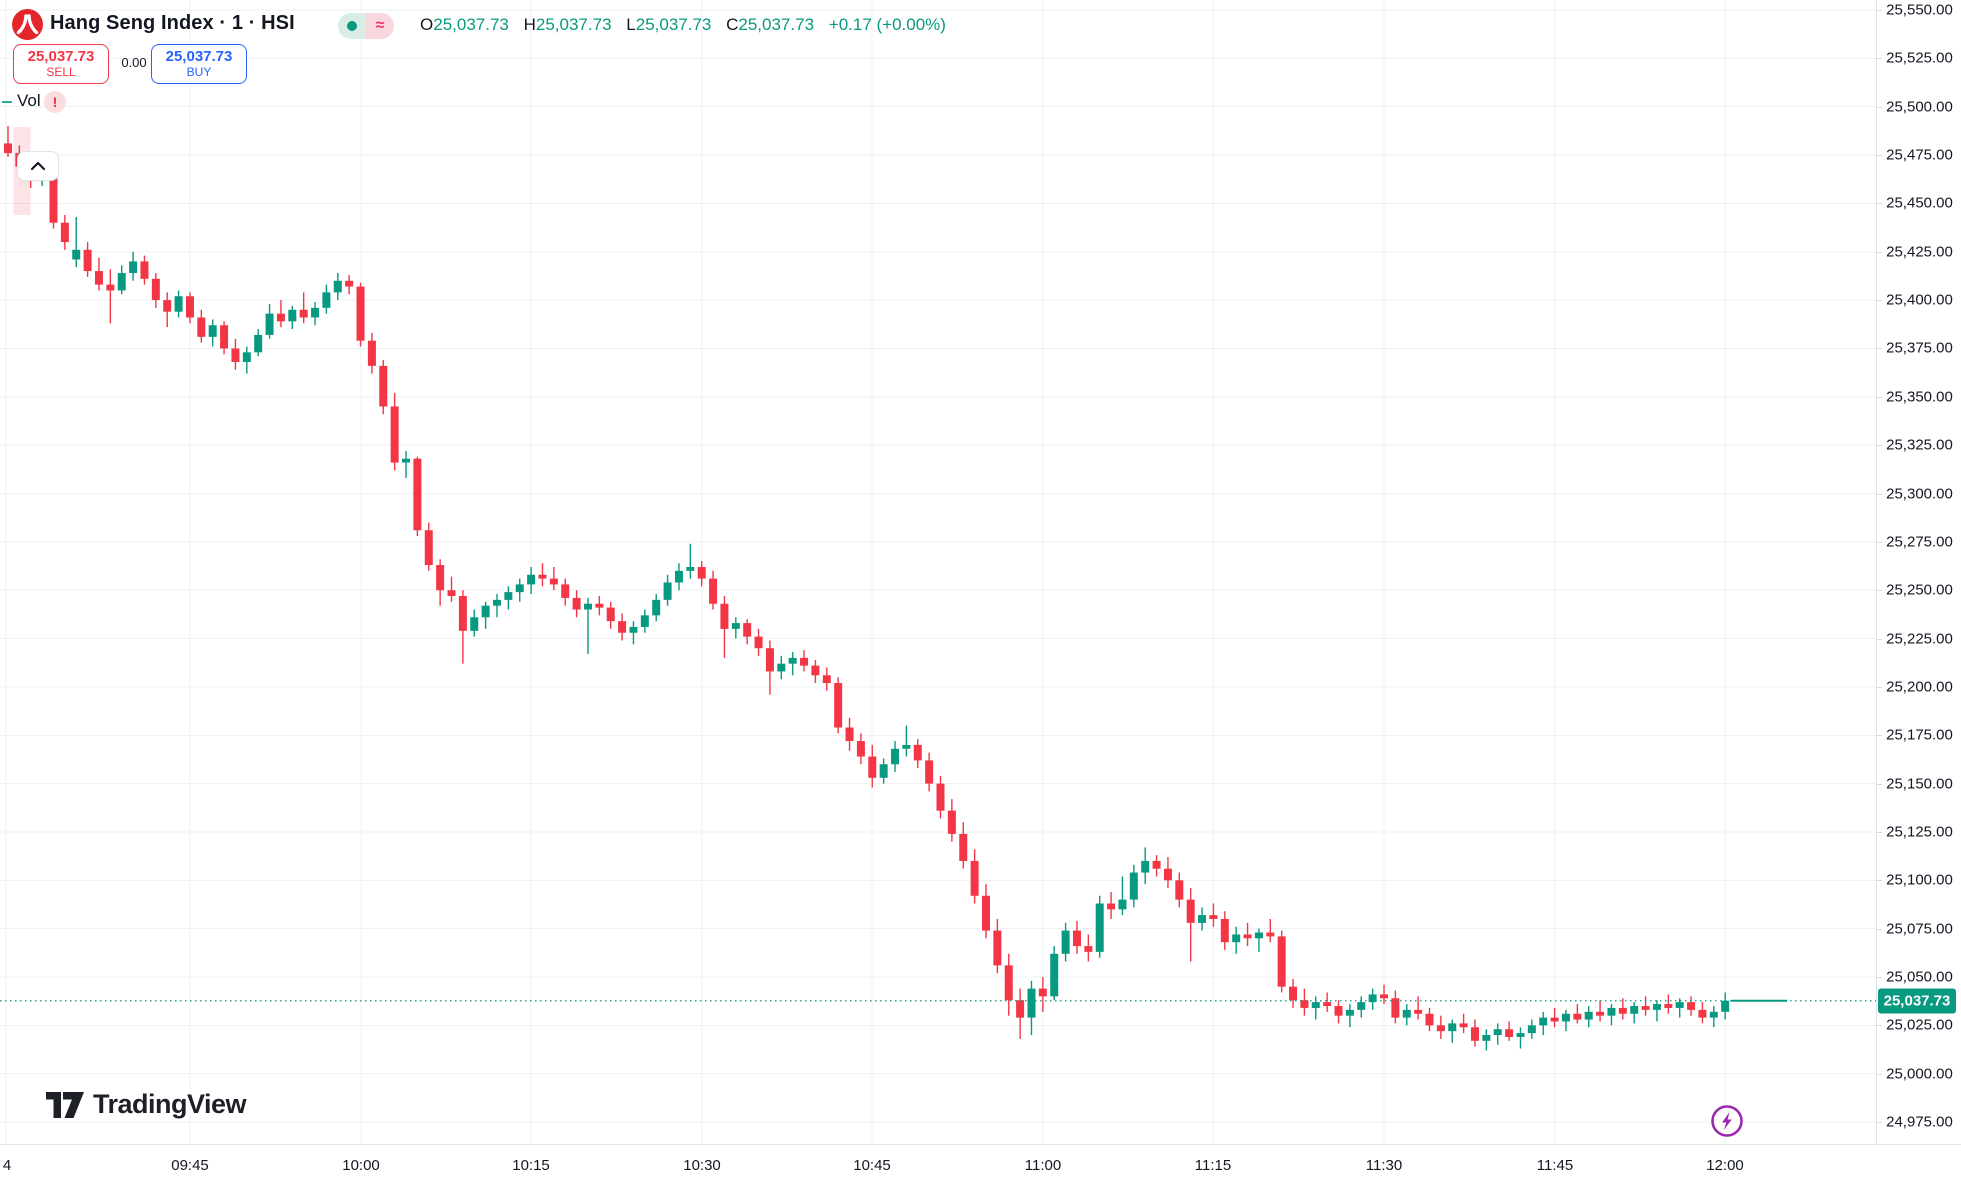 This screenshot has width=1961, height=1184. Describe the element at coordinates (1919, 784) in the screenshot. I see `price-axis-label: 25,150.00` at that location.